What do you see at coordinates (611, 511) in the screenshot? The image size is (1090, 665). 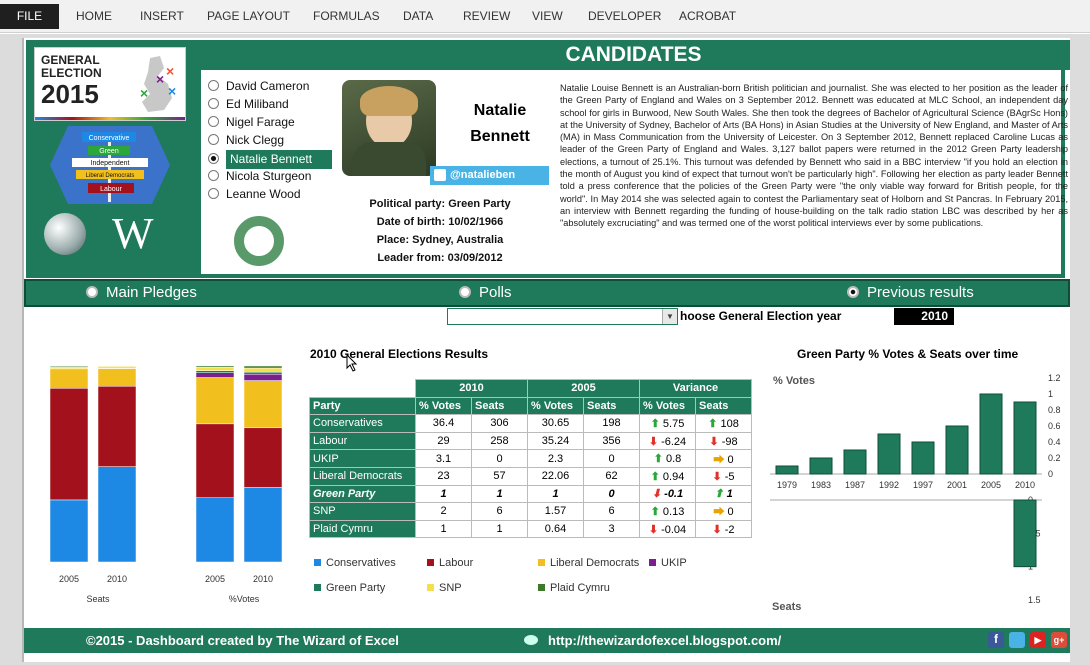 I see `cell-s05: 6` at bounding box center [611, 511].